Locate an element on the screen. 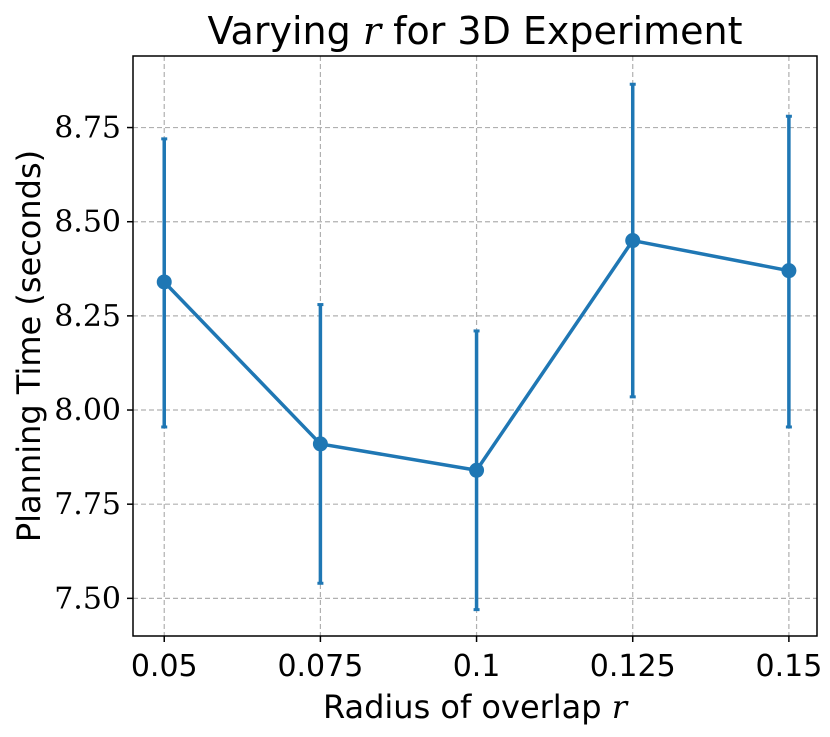 The image size is (830, 737). x-tick-label: 0.075 is located at coordinates (320, 666).